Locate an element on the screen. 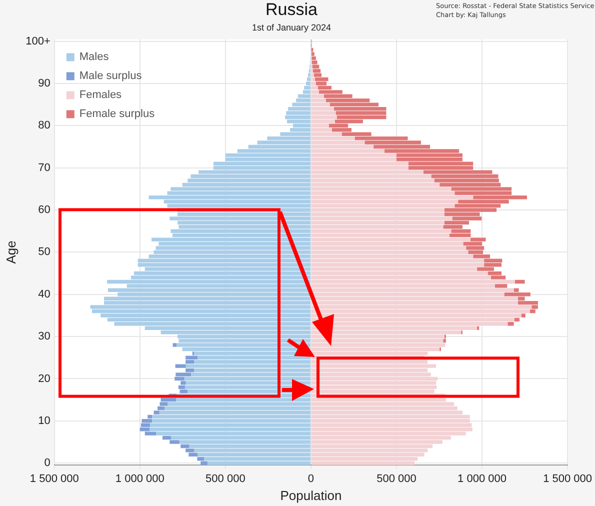 The height and width of the screenshot is (506, 595). y-tick-label: 30 is located at coordinates (44, 336).